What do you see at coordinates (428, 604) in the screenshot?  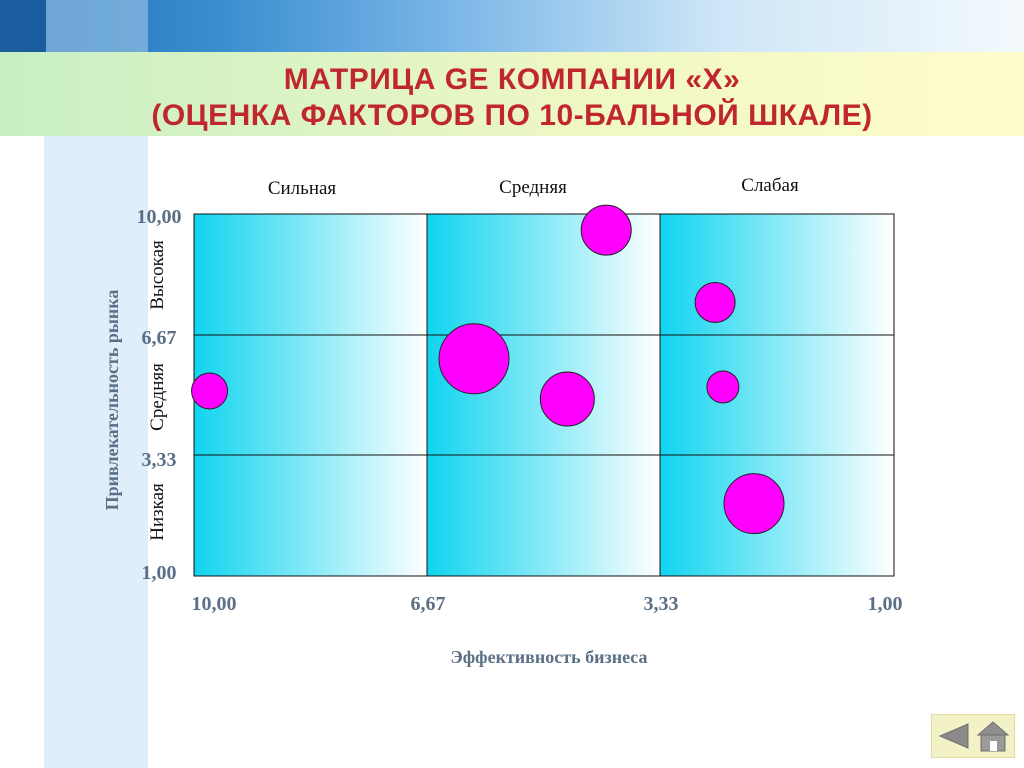 I see `x-tick-2: 6,67` at bounding box center [428, 604].